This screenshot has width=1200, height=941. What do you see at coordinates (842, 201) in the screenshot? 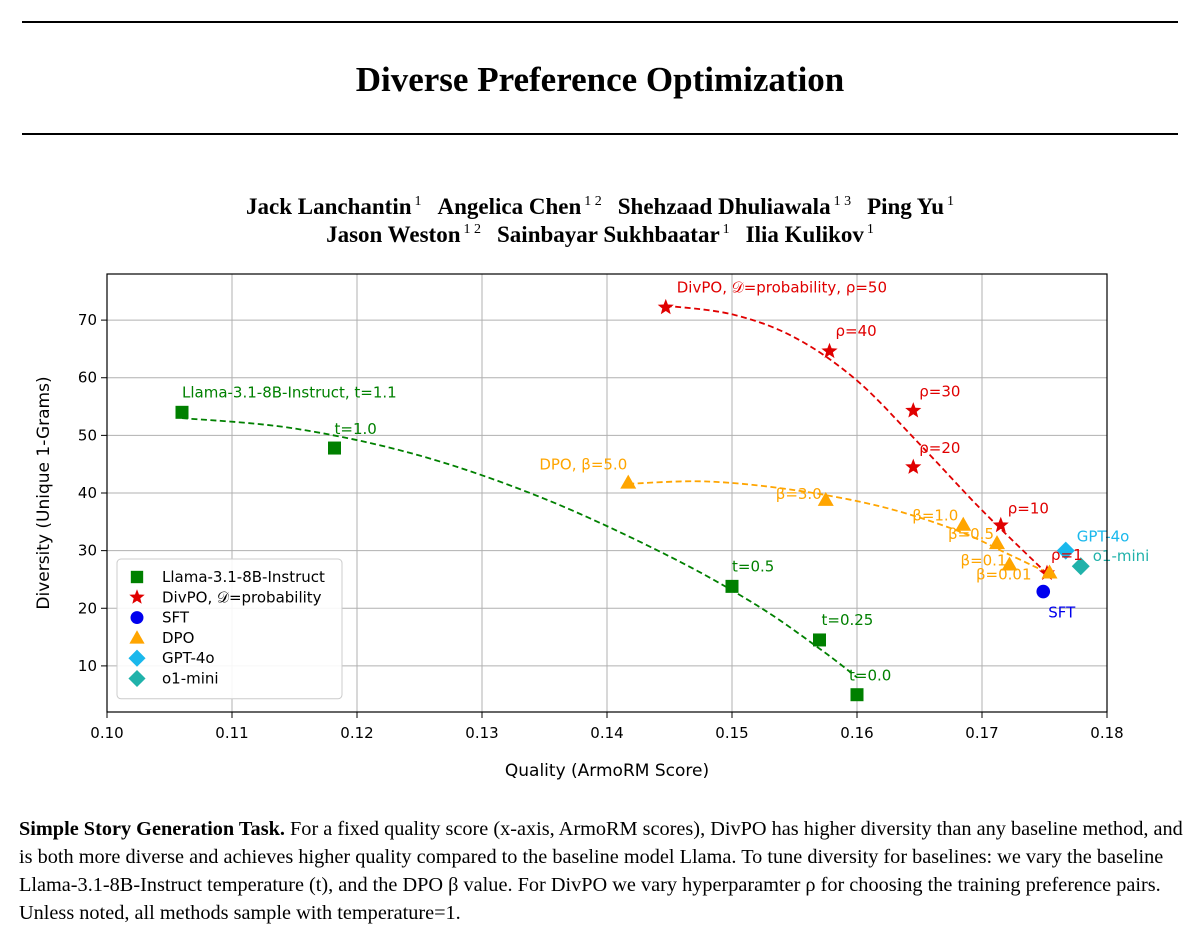
I see `author-affiliation: 1 3` at bounding box center [842, 201].